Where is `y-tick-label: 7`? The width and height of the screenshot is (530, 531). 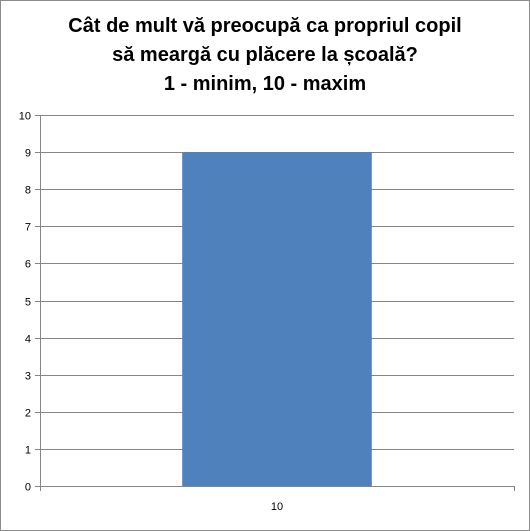
y-tick-label: 7 is located at coordinates (28, 228).